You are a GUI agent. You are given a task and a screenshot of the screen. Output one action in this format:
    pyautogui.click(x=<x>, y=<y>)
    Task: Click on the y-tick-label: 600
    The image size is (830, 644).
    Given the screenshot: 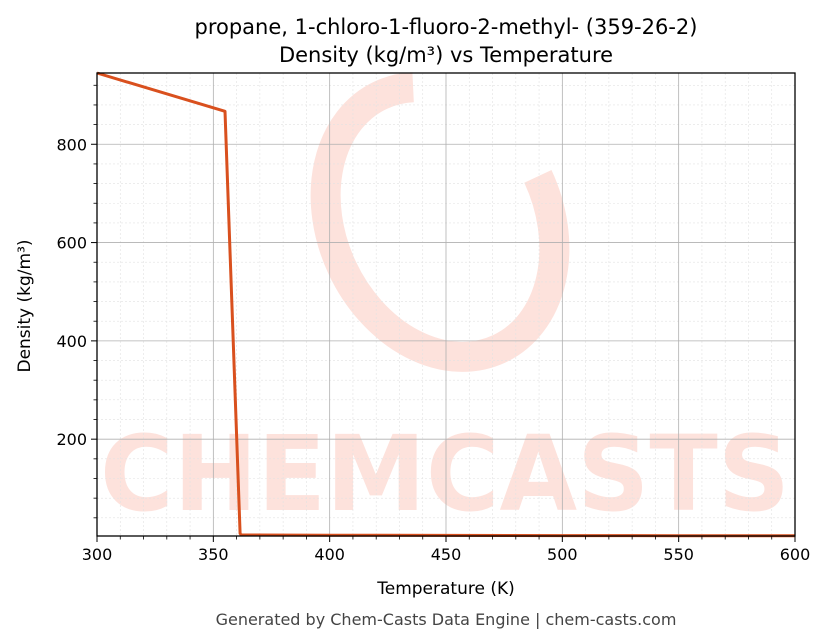 What is the action you would take?
    pyautogui.click(x=71, y=243)
    